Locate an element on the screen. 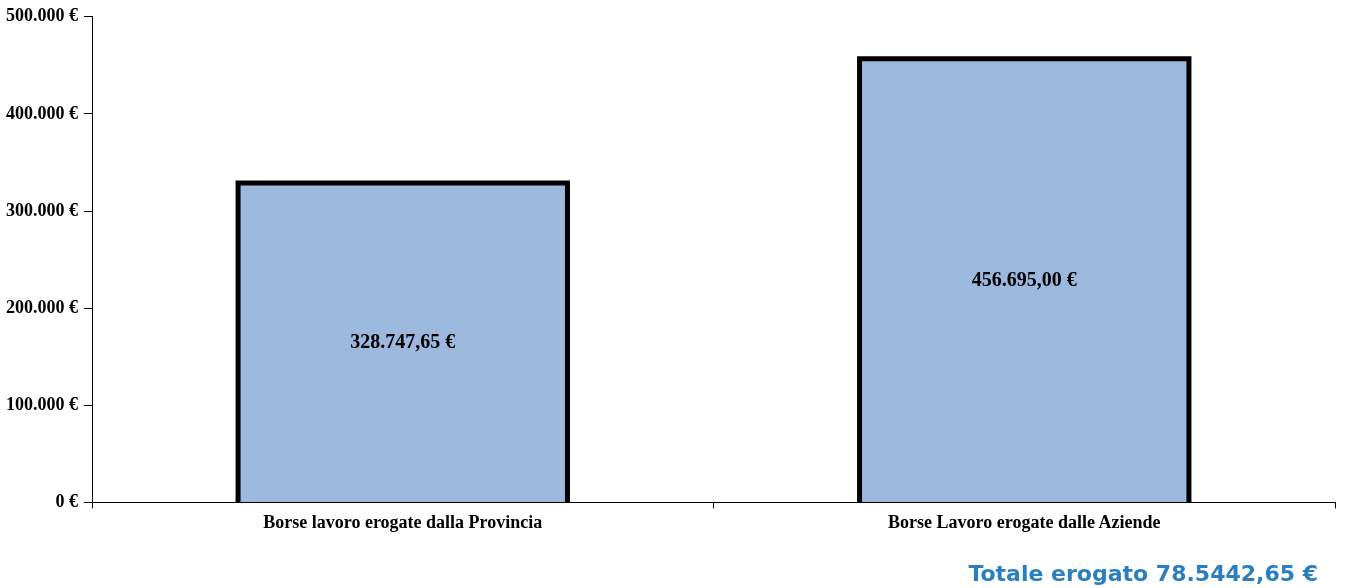 The height and width of the screenshot is (588, 1349). y-tick-label: 500.000 € is located at coordinates (42, 15).